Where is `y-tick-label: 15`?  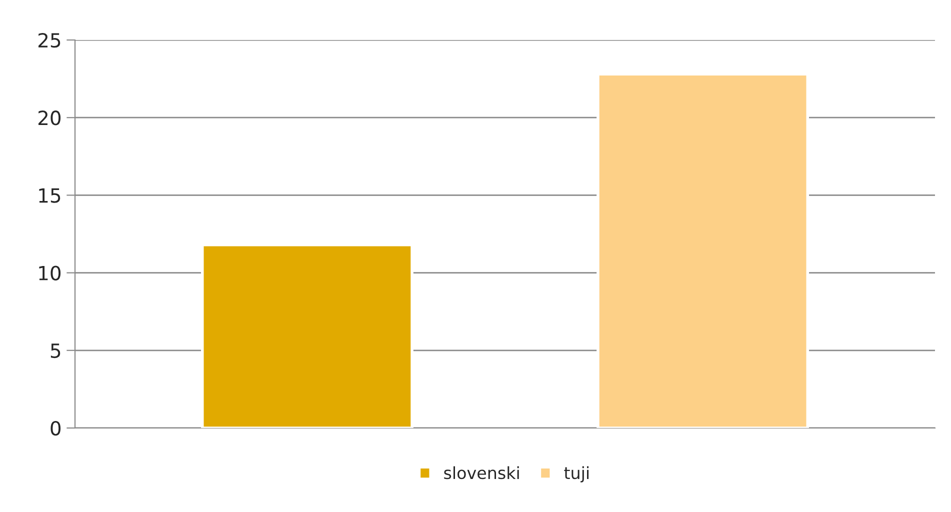 y-tick-label: 15 is located at coordinates (49, 195).